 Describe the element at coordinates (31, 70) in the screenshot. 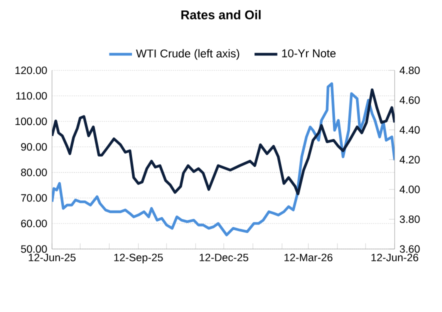

I see `y-tick-label: 120.00` at that location.